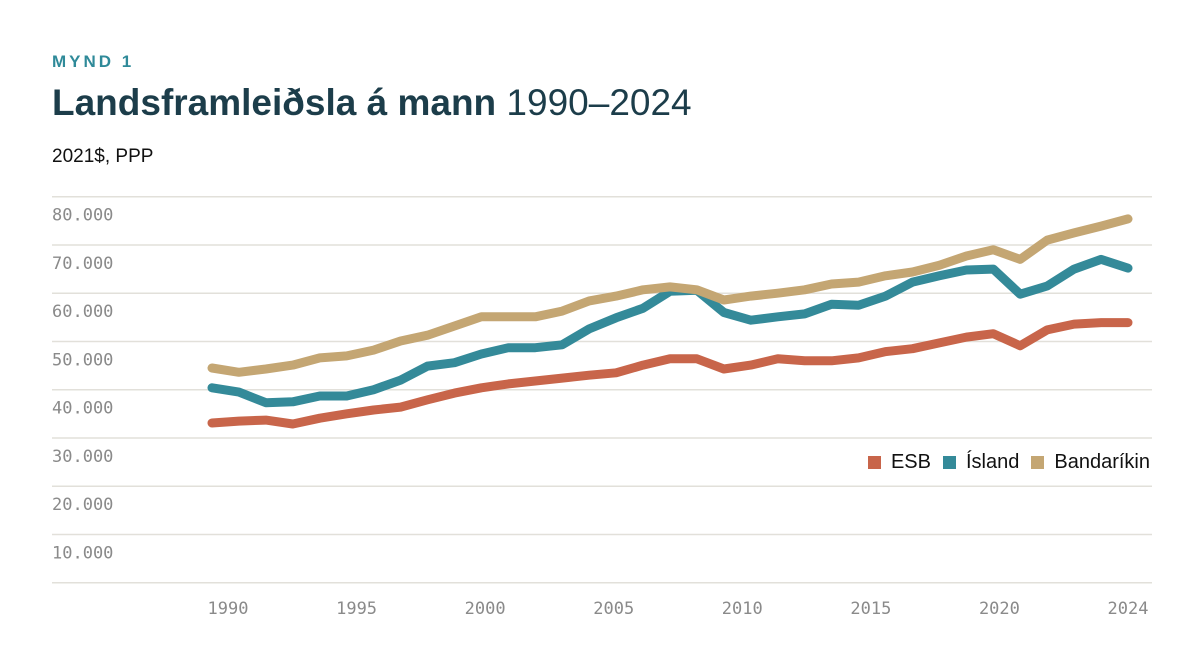 The image size is (1200, 665). What do you see at coordinates (82, 505) in the screenshot?
I see `y-tick-label: 20.000` at bounding box center [82, 505].